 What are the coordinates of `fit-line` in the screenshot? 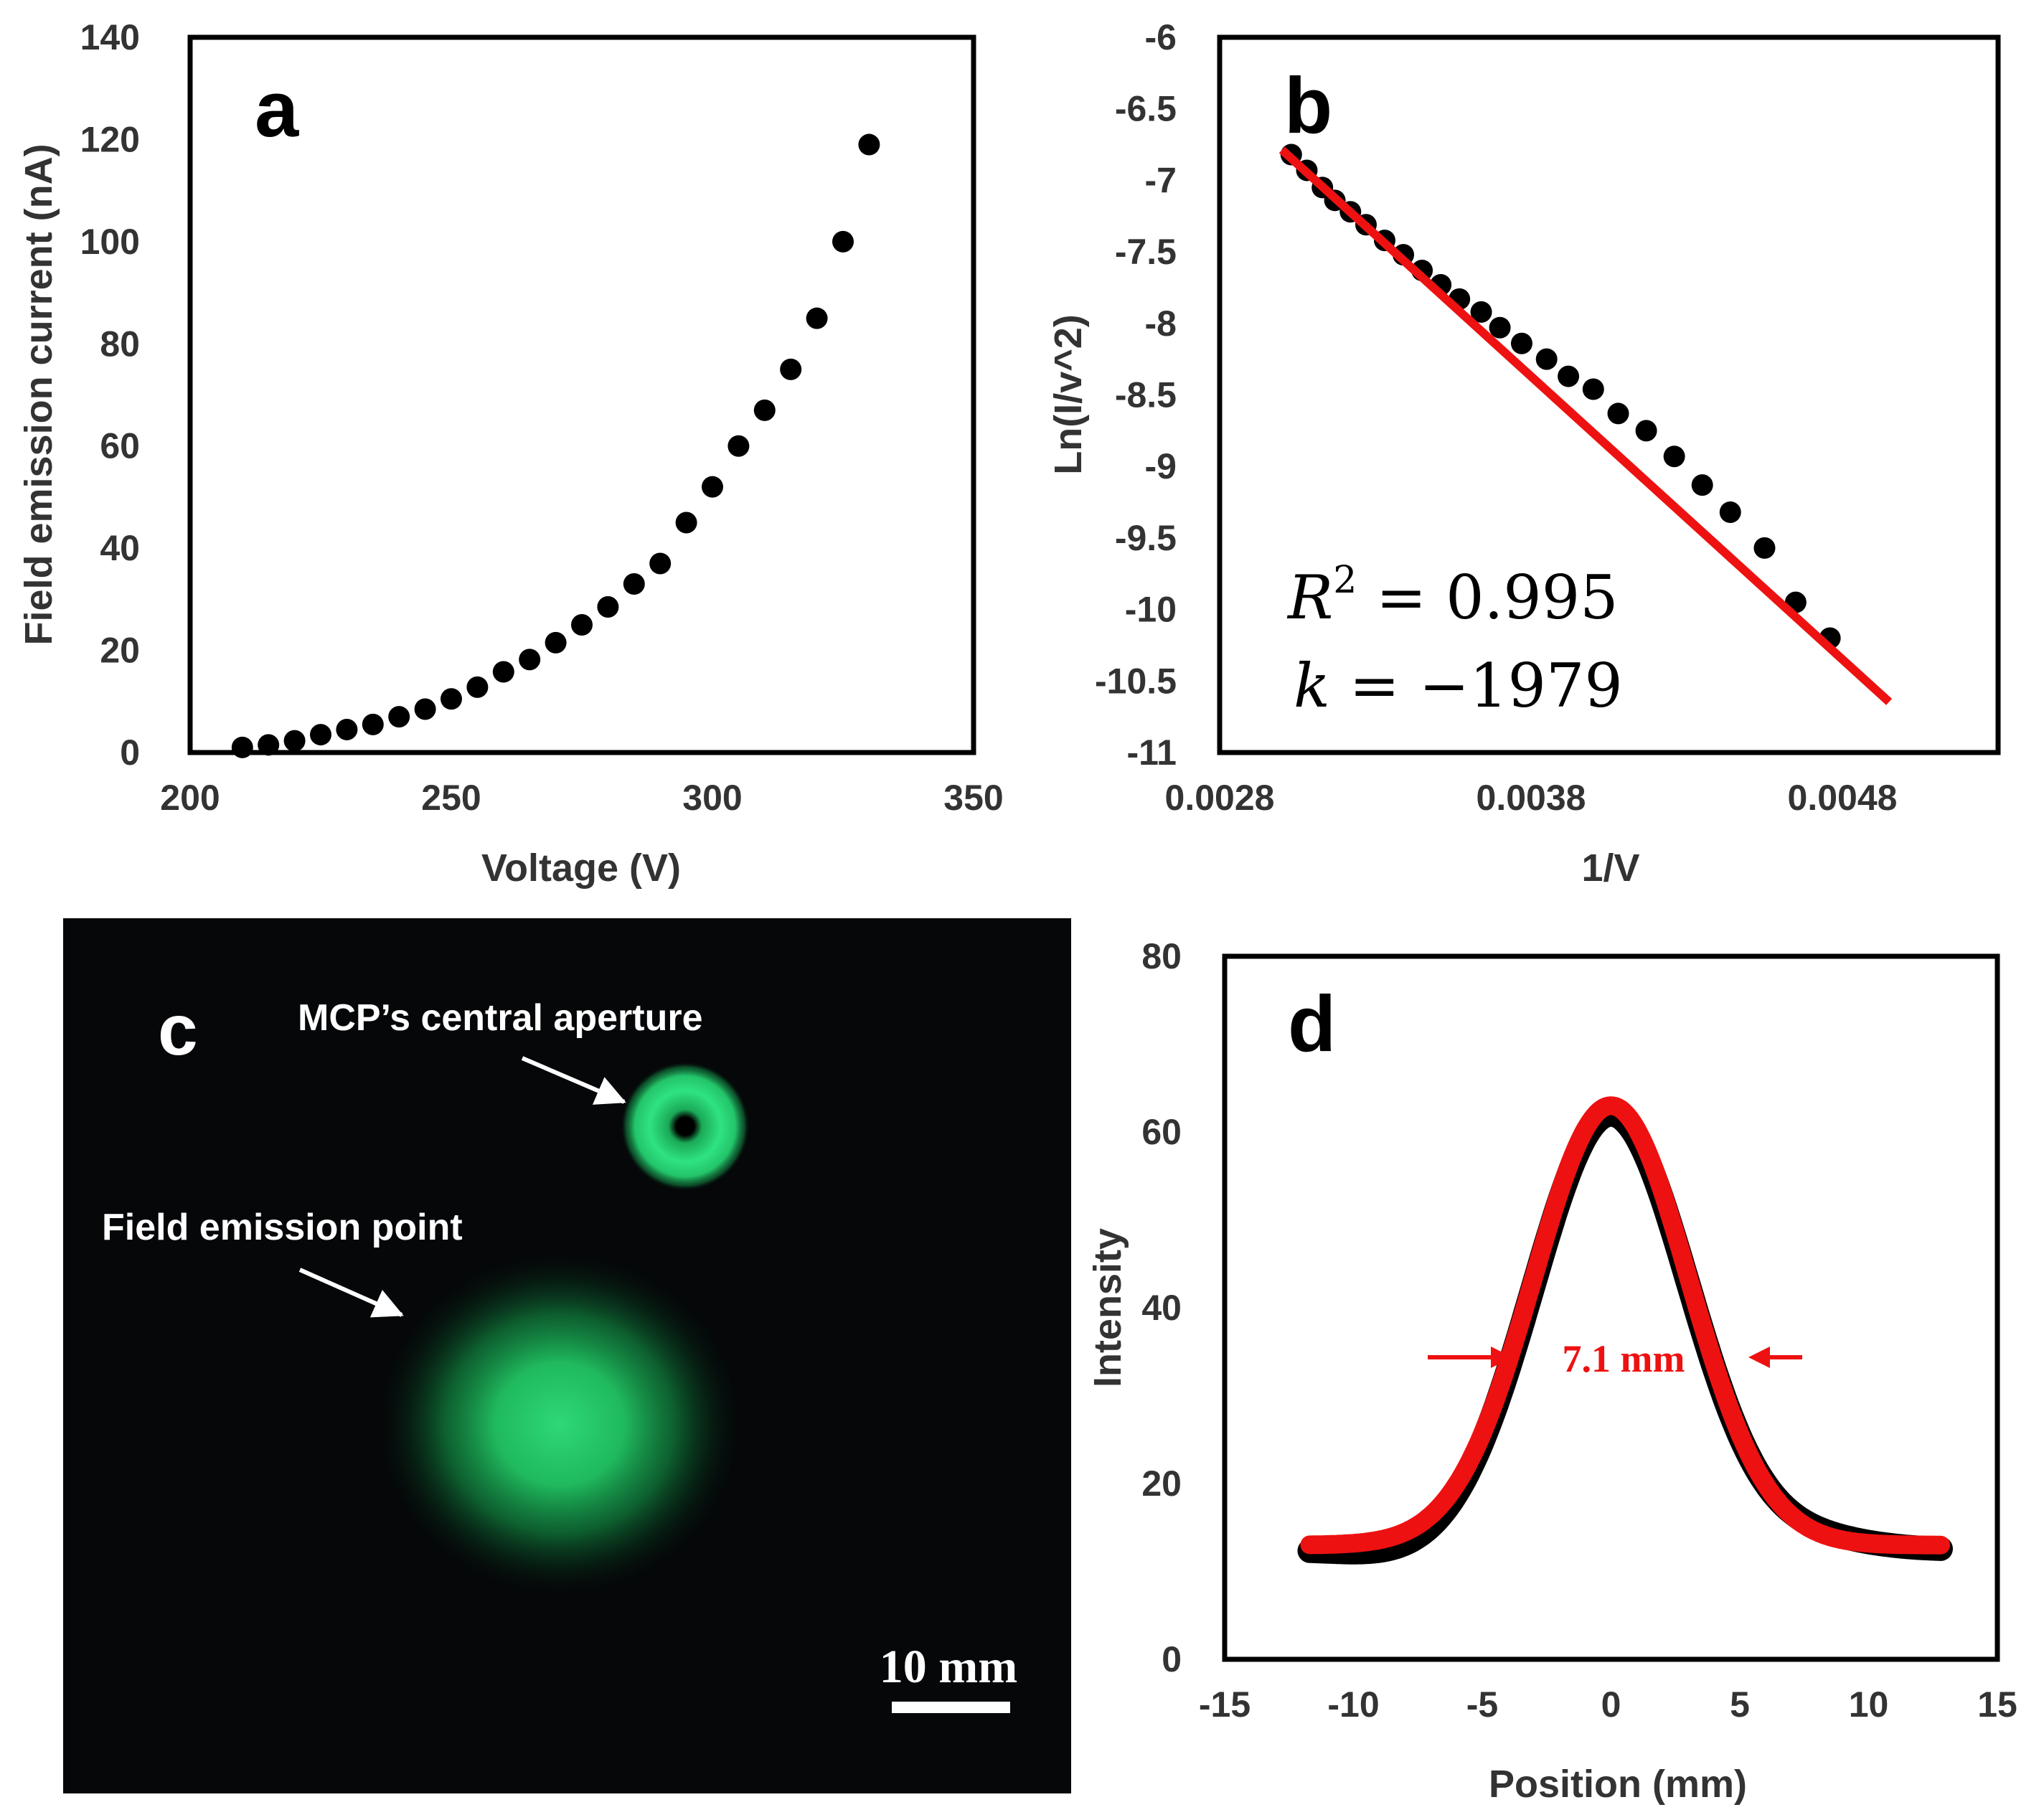 It's located at (1585, 425).